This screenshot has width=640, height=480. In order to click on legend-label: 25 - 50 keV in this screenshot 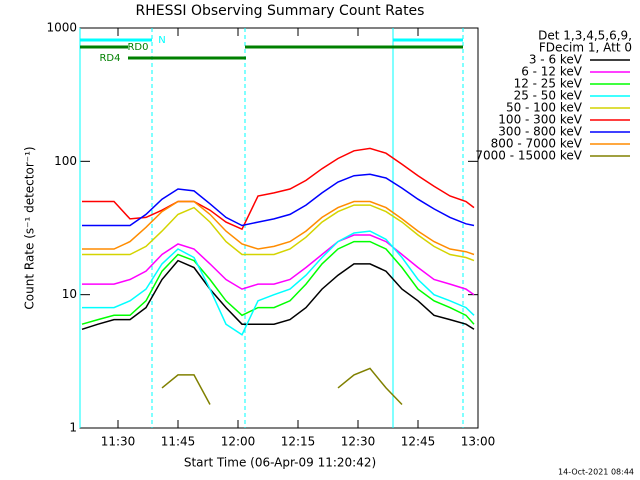, I will do `click(548, 96)`.